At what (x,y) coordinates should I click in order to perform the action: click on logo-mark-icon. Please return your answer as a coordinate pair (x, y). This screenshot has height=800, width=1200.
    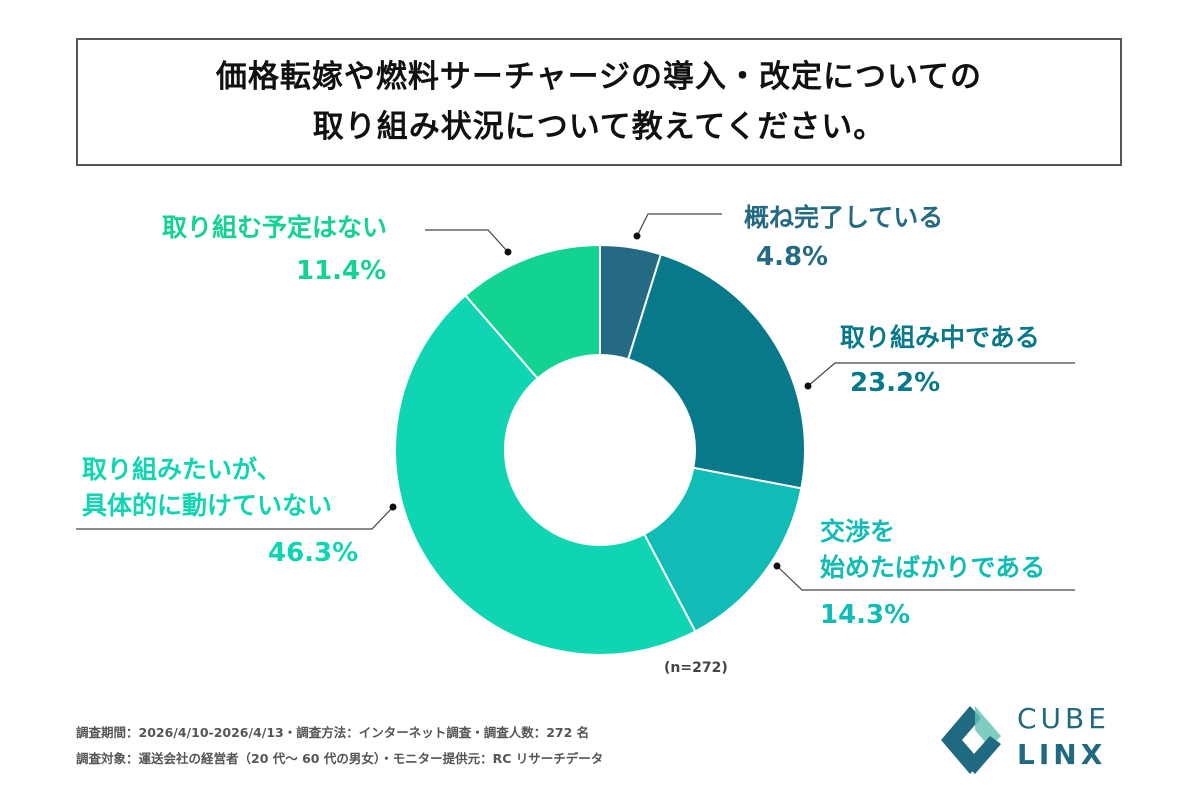
    Looking at the image, I should click on (971, 740).